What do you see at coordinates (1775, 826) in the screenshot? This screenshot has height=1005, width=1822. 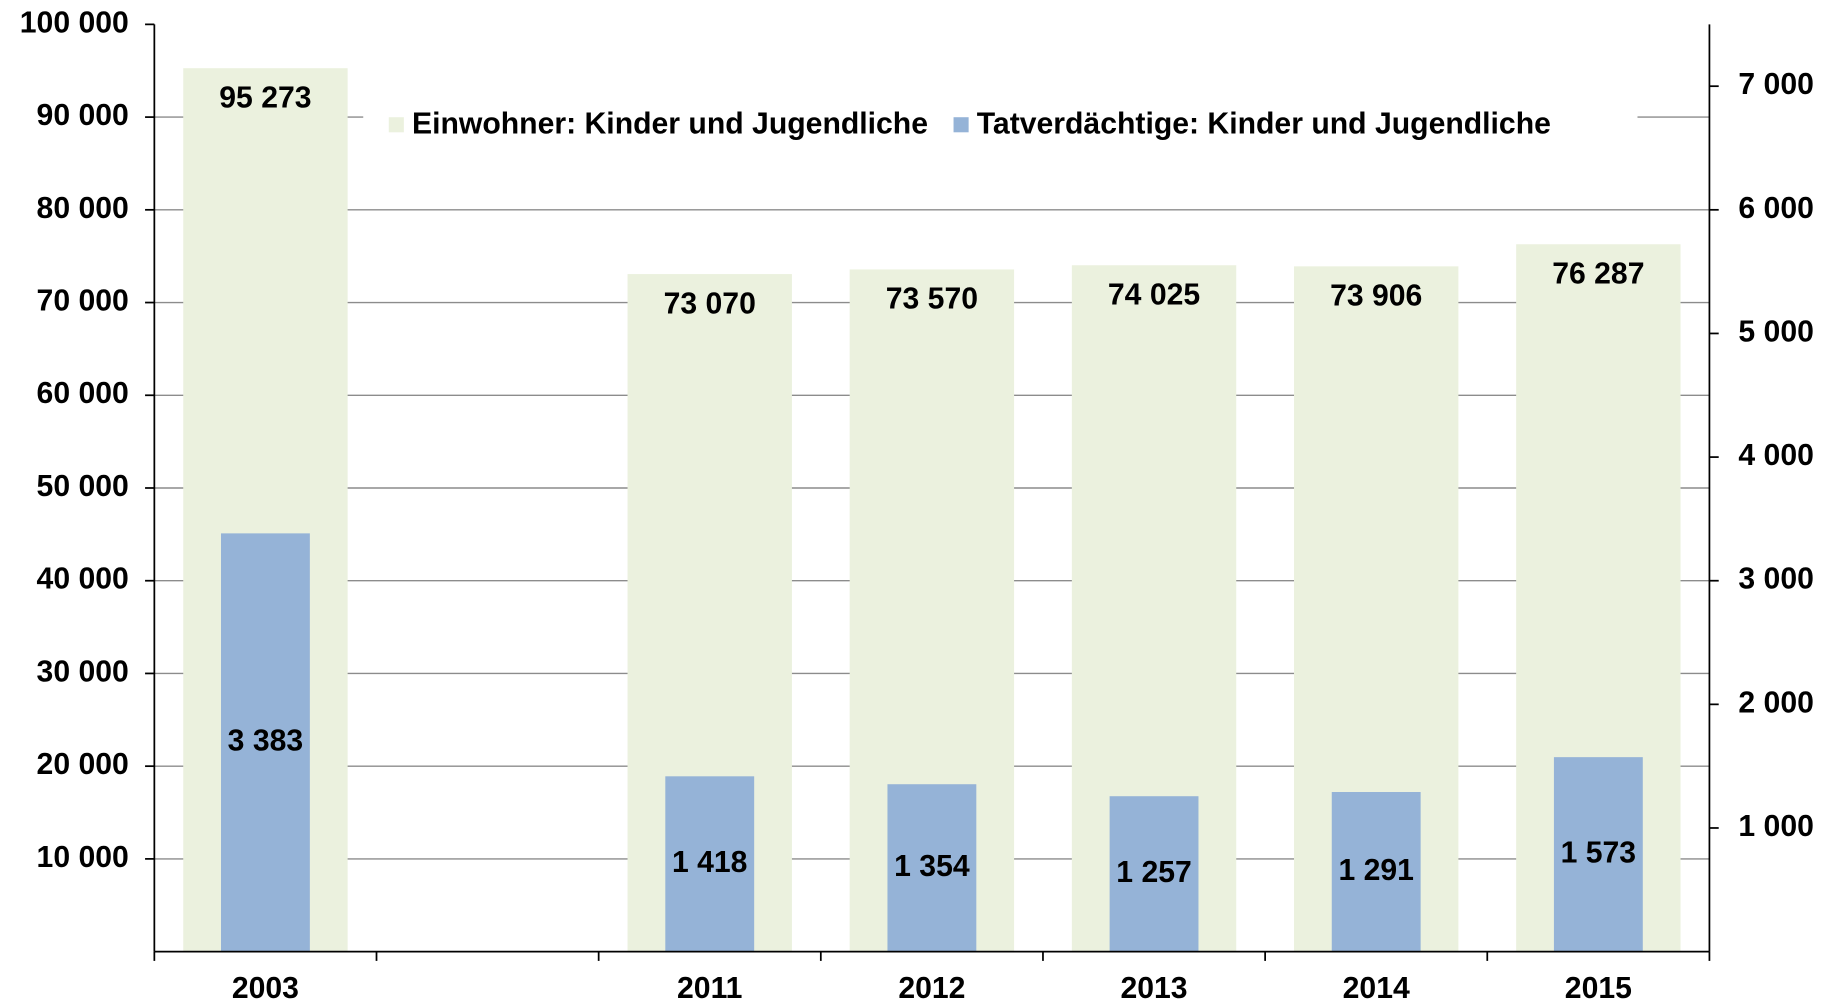 I see `y2-tick-label: 1 000` at bounding box center [1775, 826].